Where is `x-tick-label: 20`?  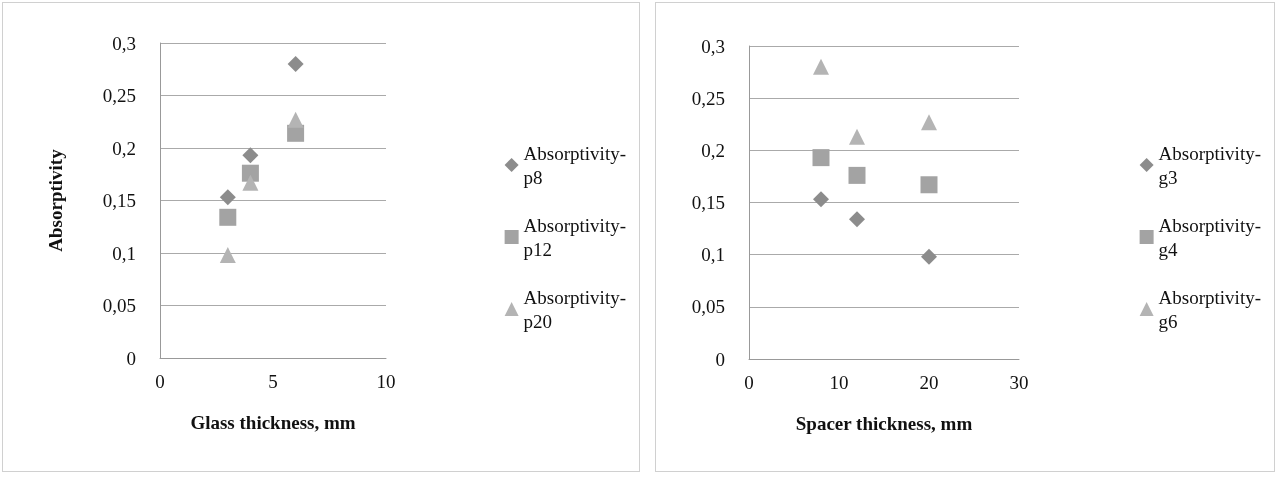
x-tick-label: 20 is located at coordinates (929, 382).